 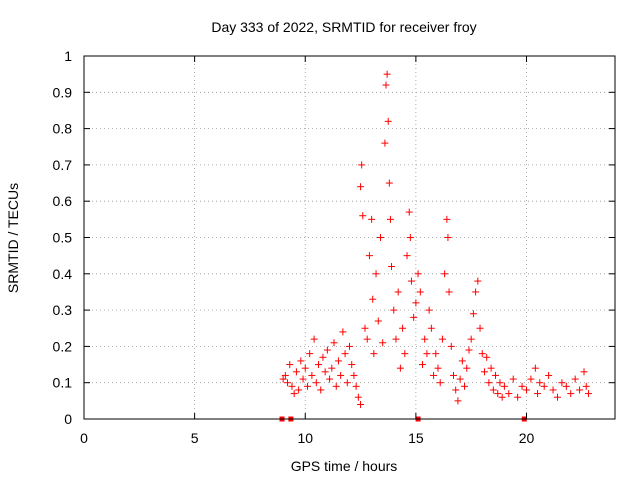 What do you see at coordinates (63, 238) in the screenshot?
I see `y-tick-label: 0.5` at bounding box center [63, 238].